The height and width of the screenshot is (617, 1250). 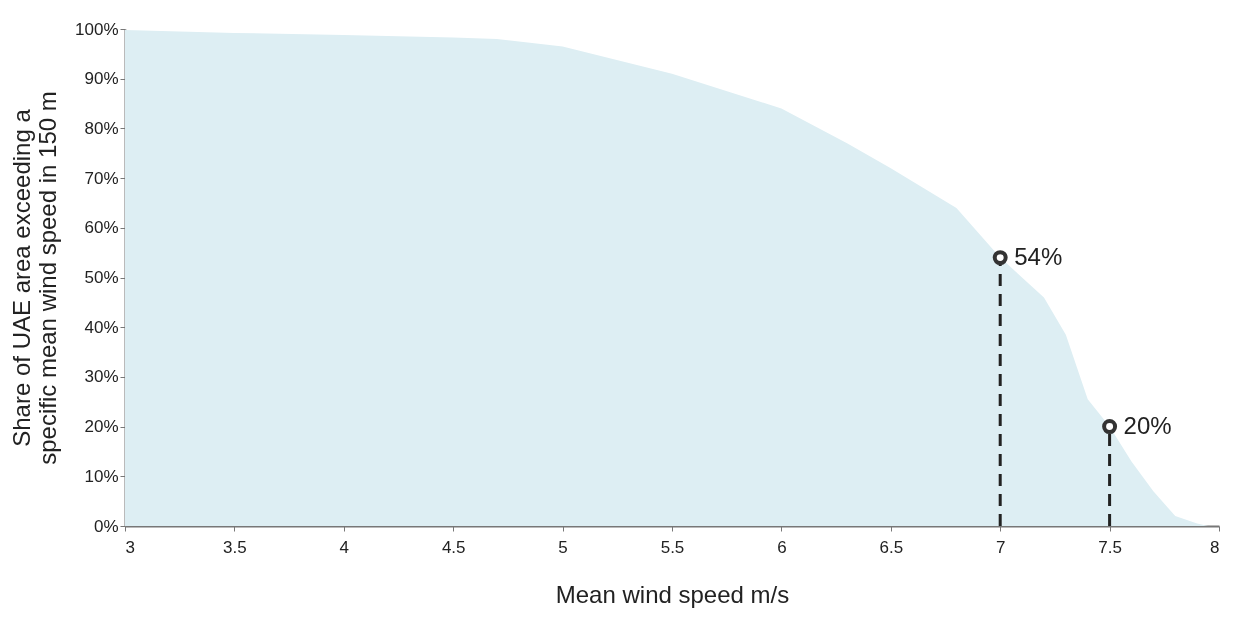 What do you see at coordinates (101, 327) in the screenshot?
I see `y-tick-label: 40%` at bounding box center [101, 327].